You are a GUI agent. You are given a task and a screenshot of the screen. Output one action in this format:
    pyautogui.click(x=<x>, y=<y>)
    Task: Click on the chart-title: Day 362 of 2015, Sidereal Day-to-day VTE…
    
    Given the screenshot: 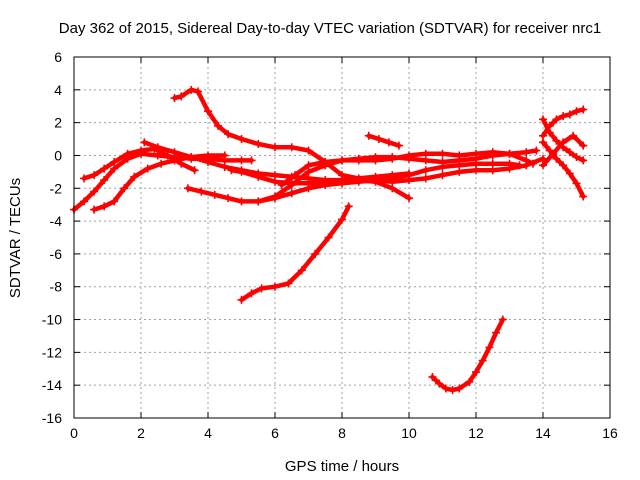 What is the action you would take?
    pyautogui.click(x=330, y=28)
    